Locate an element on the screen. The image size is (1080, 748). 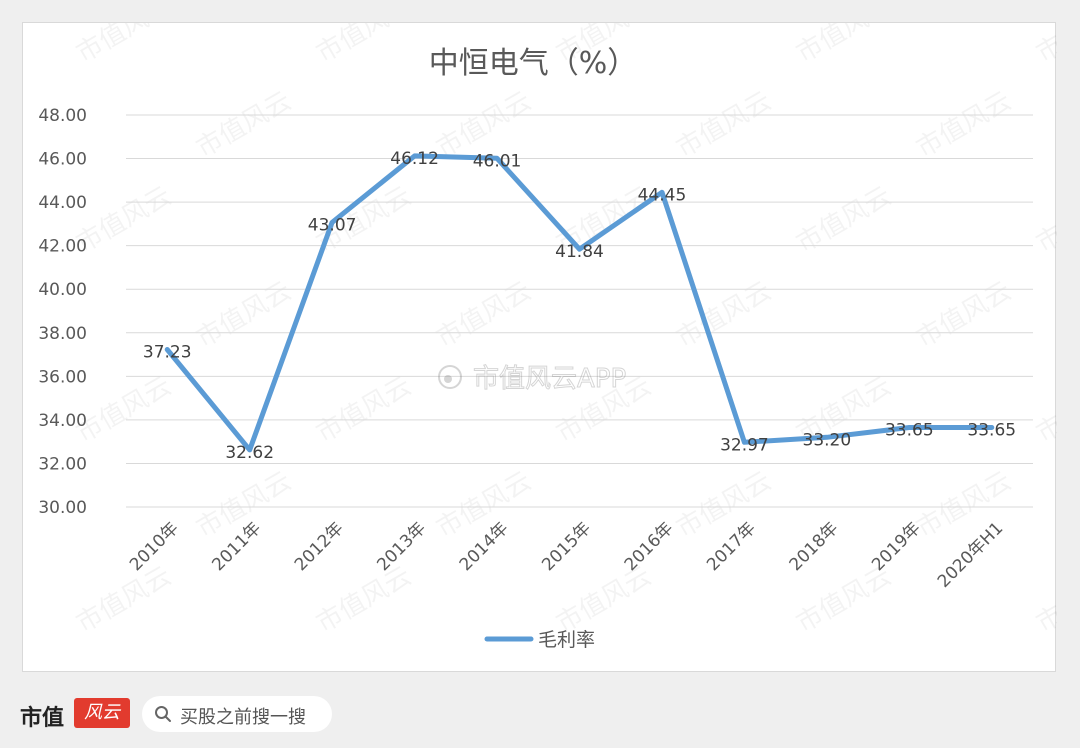
weibo-icon is located at coordinates (450, 377).